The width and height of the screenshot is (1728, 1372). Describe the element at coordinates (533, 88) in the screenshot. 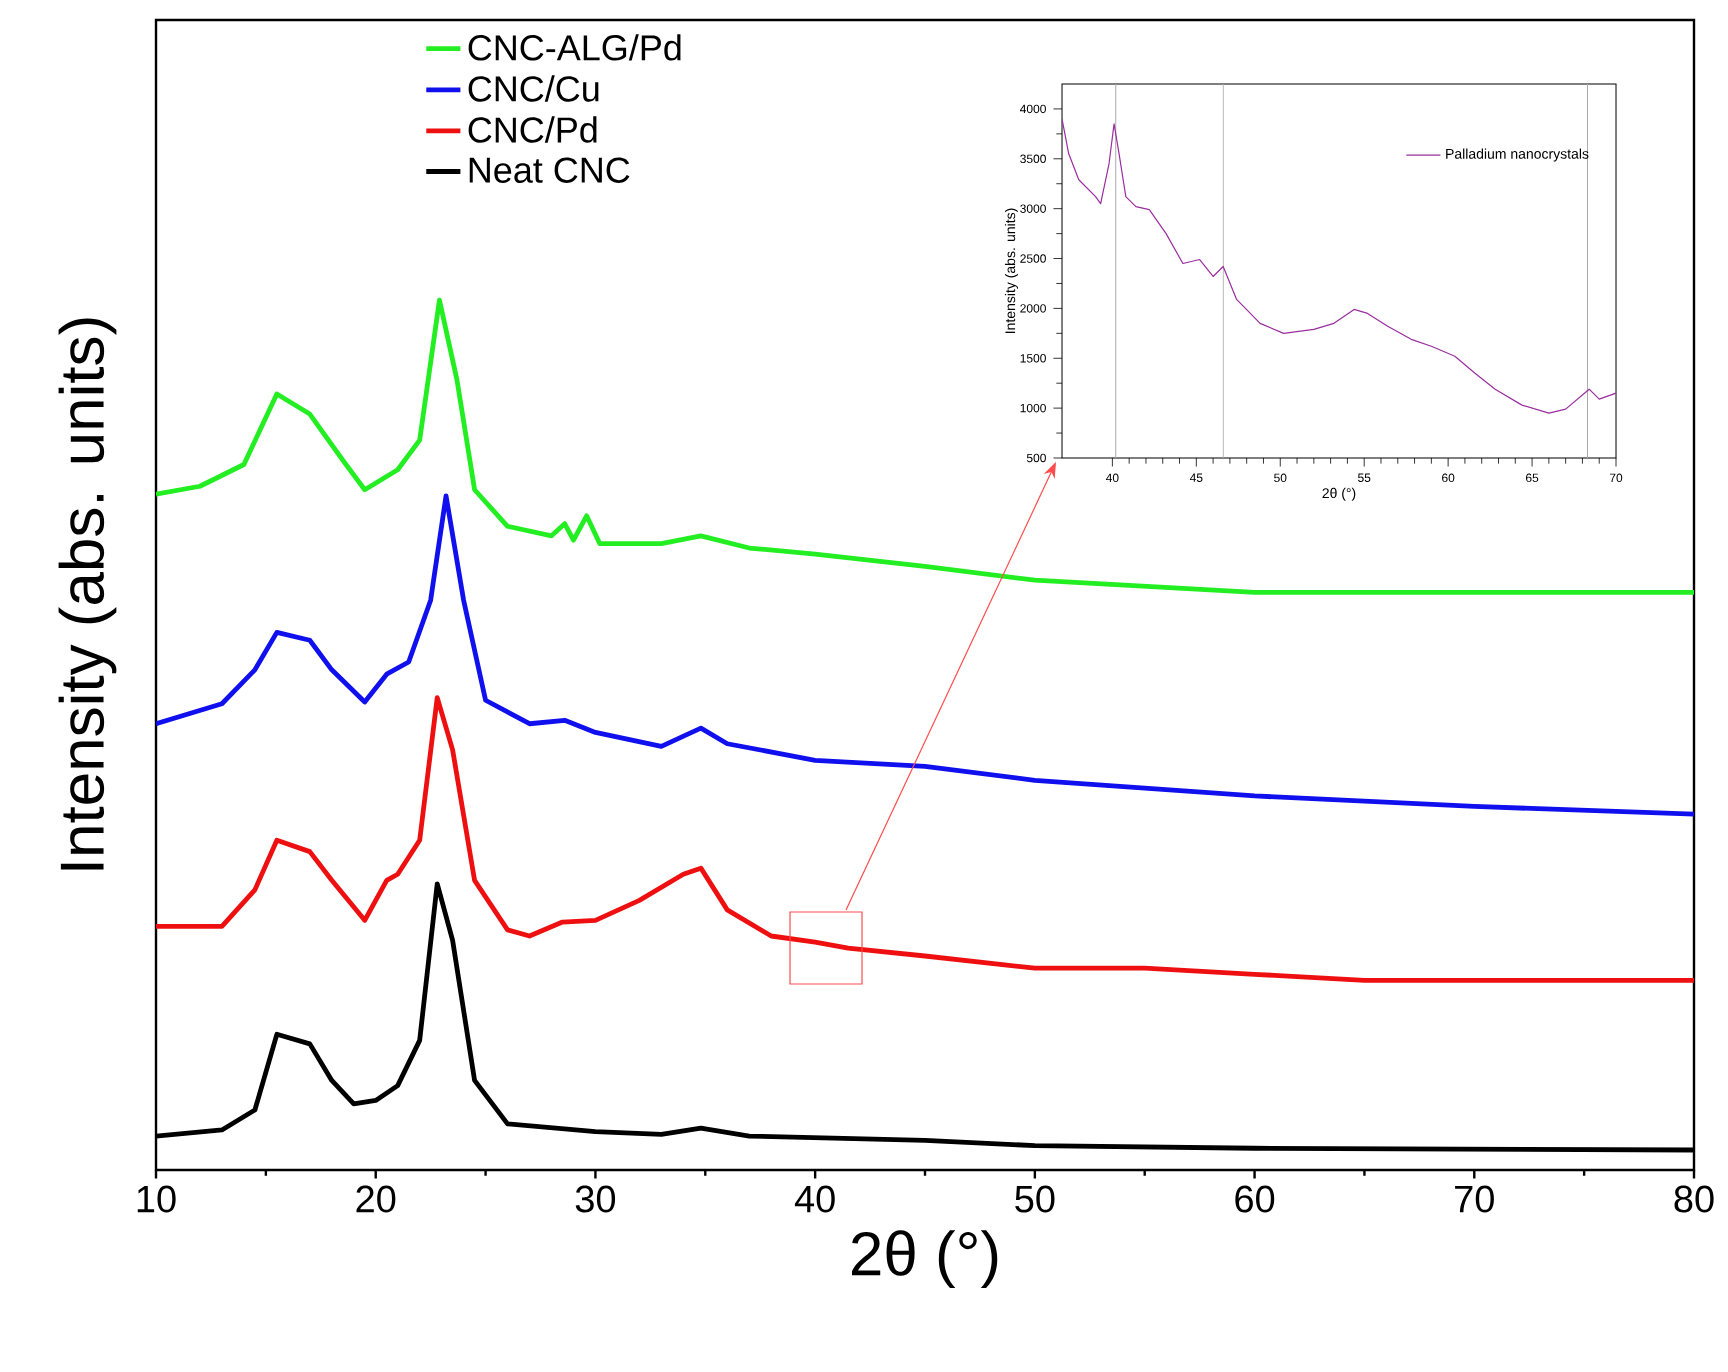

I see `legend-label: CNC/Cu` at that location.